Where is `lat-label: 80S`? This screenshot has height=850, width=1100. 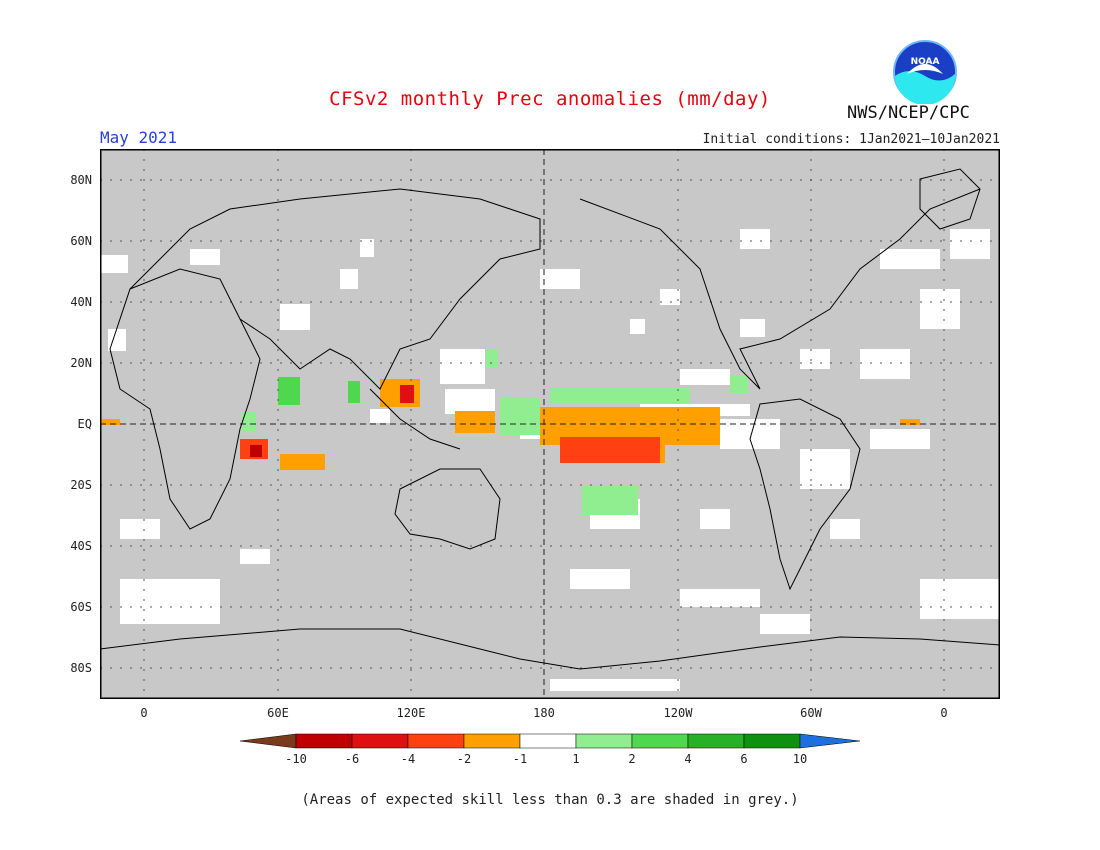 lat-label: 80S is located at coordinates (81, 668).